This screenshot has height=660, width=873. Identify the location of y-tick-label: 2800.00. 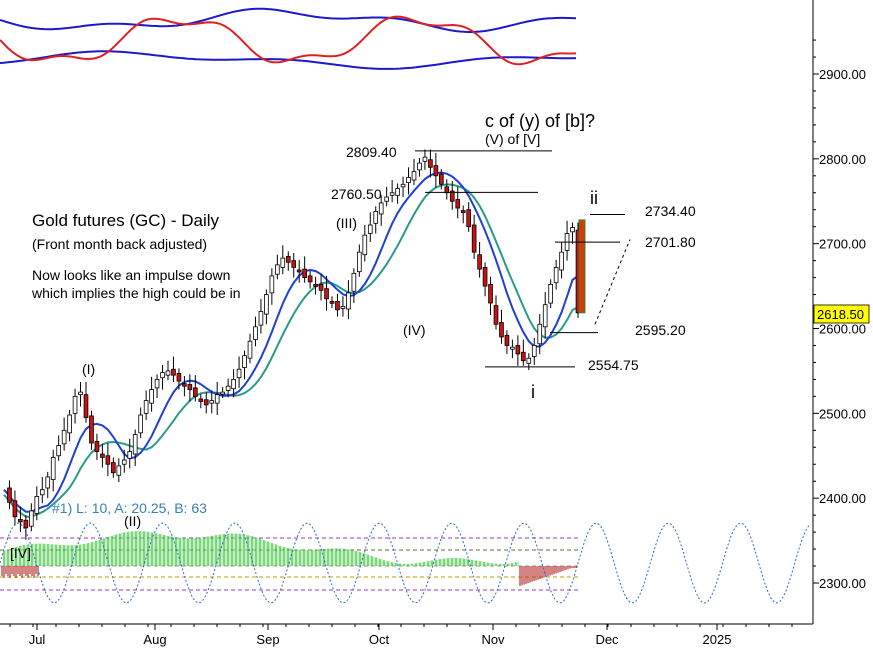
(842, 159).